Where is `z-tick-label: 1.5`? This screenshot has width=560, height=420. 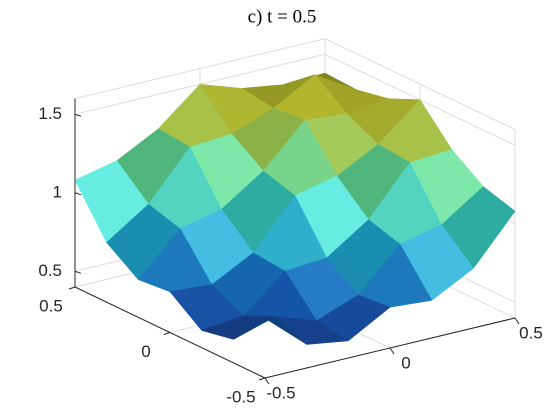 z-tick-label: 1.5 is located at coordinates (50, 113).